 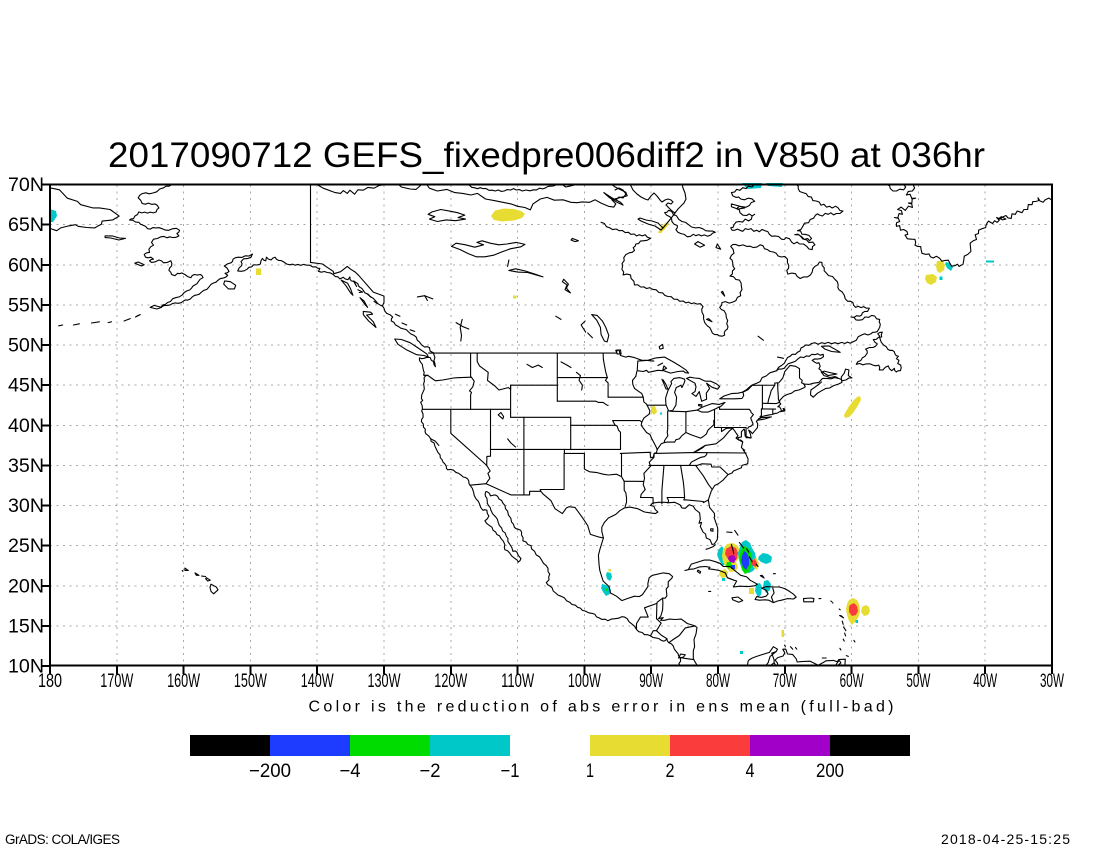 I want to click on svg-text: 20N, so click(x=26, y=586).